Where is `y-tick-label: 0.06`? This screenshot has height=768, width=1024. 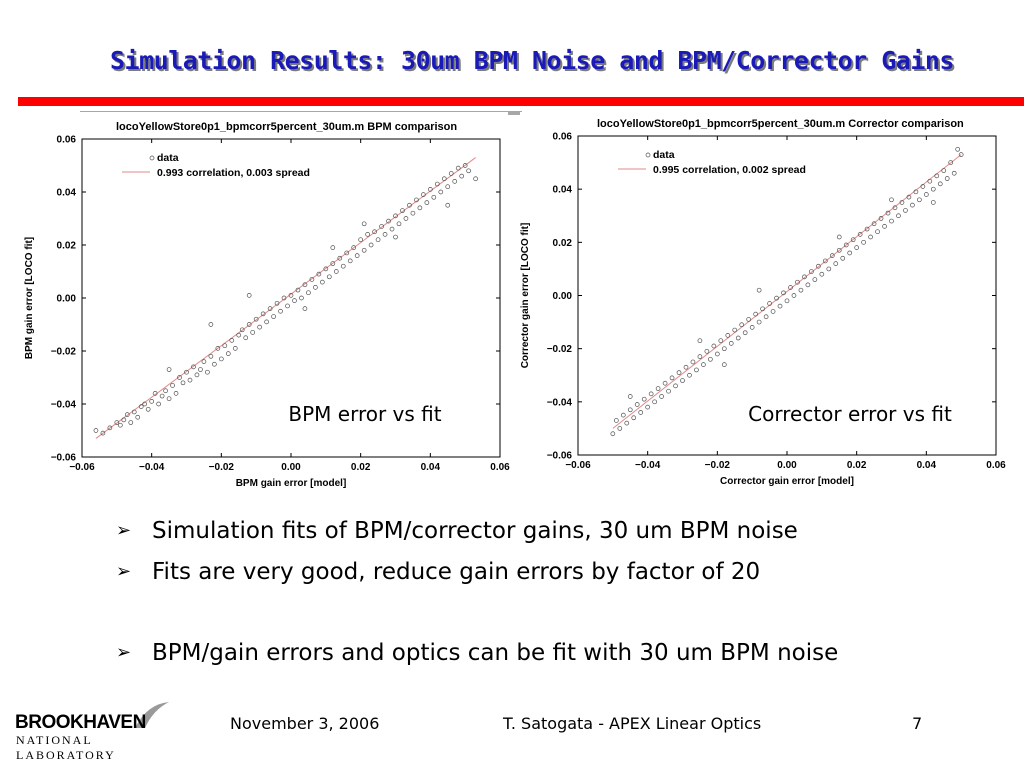 y-tick-label: 0.06 is located at coordinates (67, 140).